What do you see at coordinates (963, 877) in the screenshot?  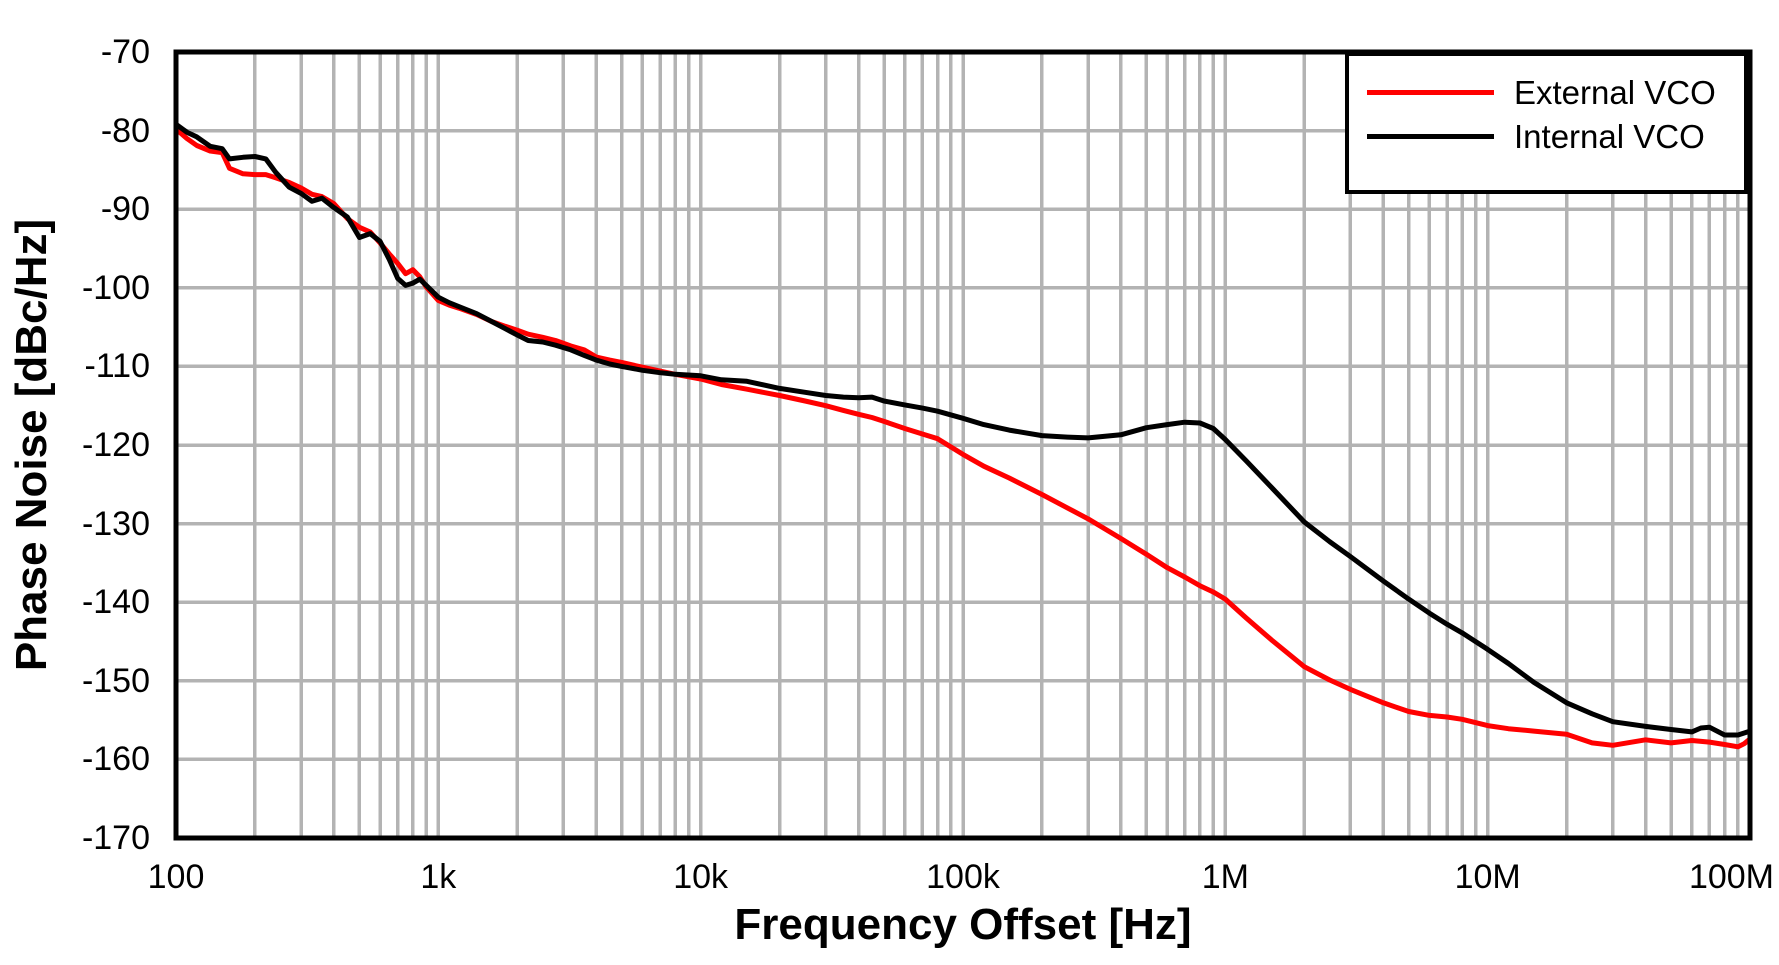 I see `x-tick-label: 100k` at bounding box center [963, 877].